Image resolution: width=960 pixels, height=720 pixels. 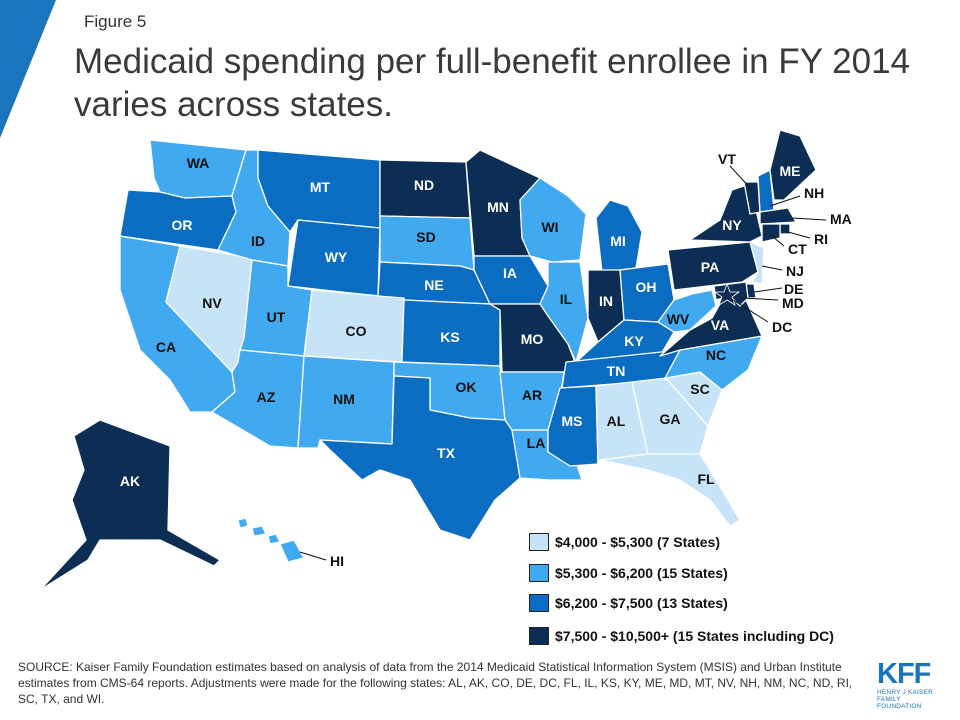 What do you see at coordinates (634, 341) in the screenshot?
I see `label-ky: KY` at bounding box center [634, 341].